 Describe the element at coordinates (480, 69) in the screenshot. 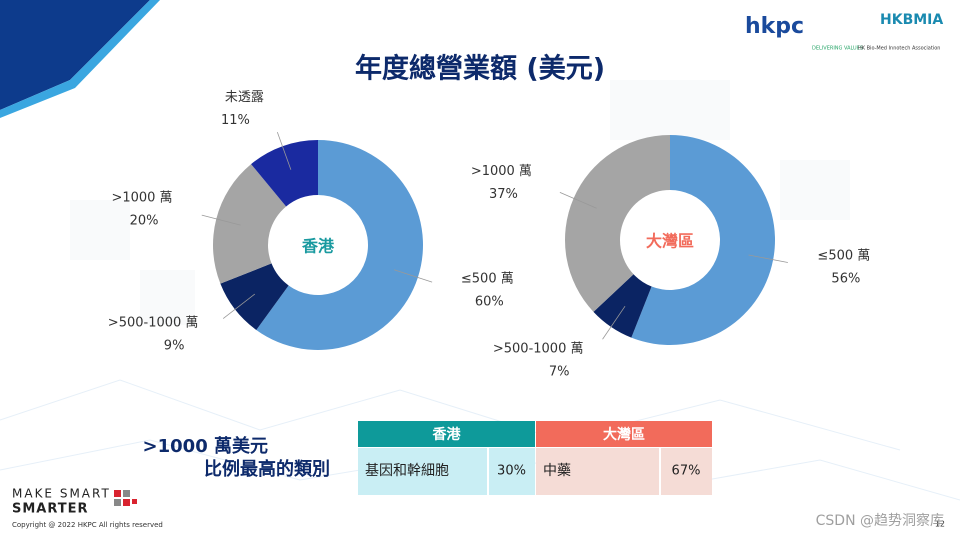

I see `title: 年度總營業額 (美元)` at that location.